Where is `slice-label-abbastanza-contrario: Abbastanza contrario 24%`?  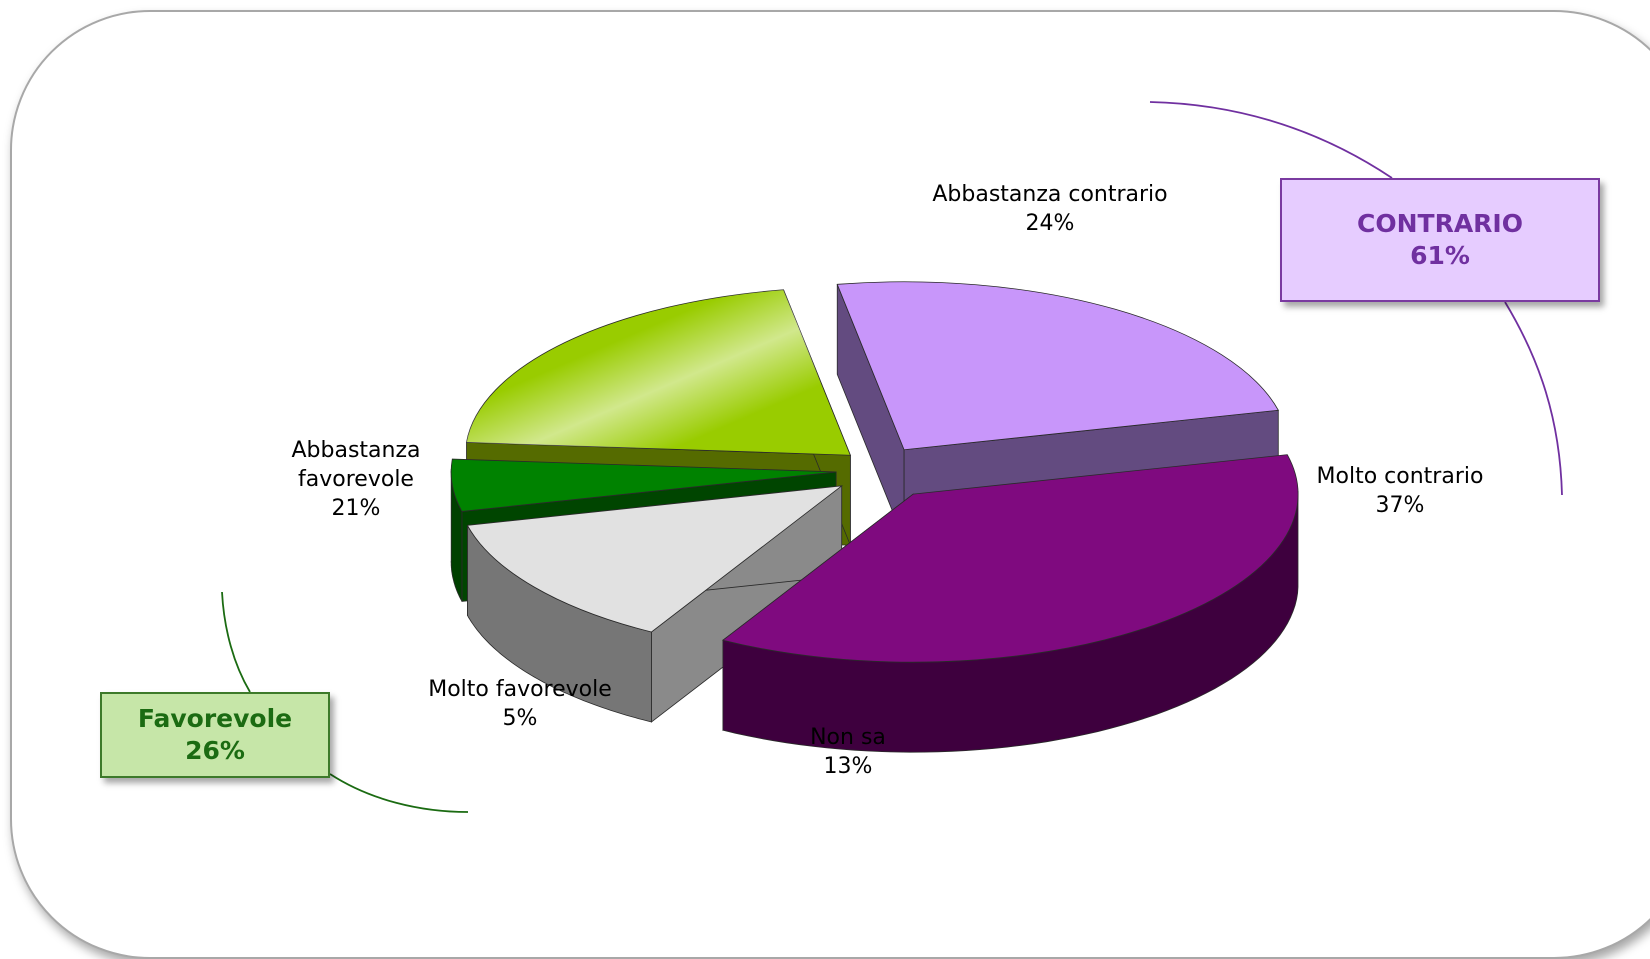
slice-label-abbastanza-contrario: Abbastanza contrario 24% is located at coordinates (1049, 209).